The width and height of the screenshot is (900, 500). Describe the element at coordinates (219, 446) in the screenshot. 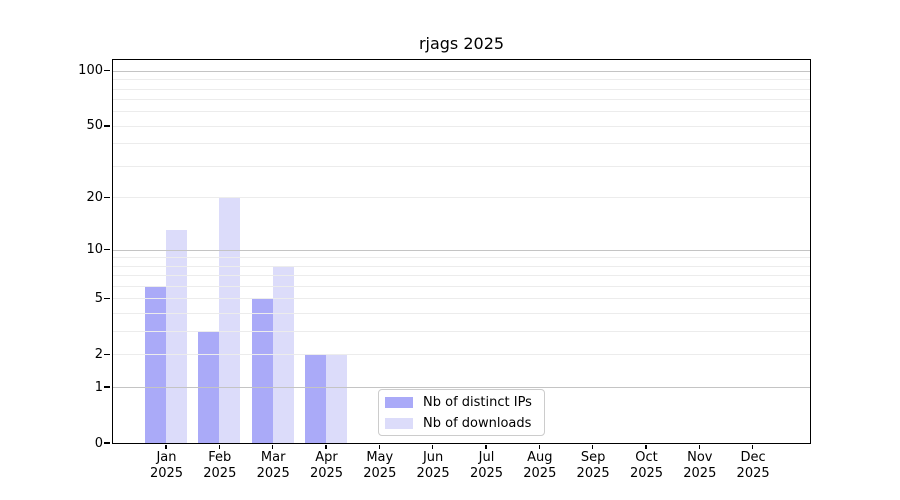

I see `x-tick-mark-feb` at that location.